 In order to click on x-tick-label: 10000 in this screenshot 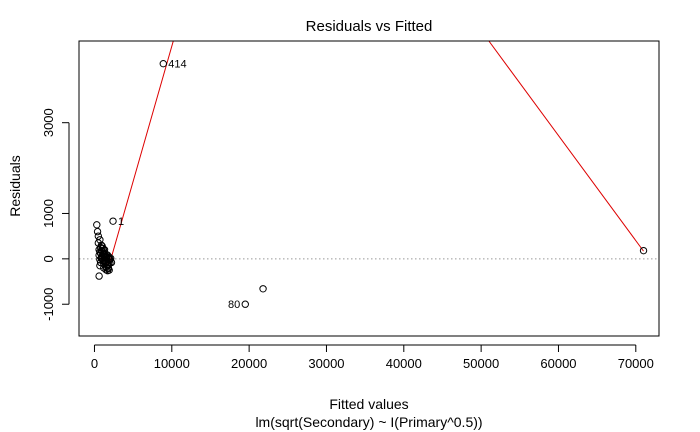, I will do `click(172, 363)`.